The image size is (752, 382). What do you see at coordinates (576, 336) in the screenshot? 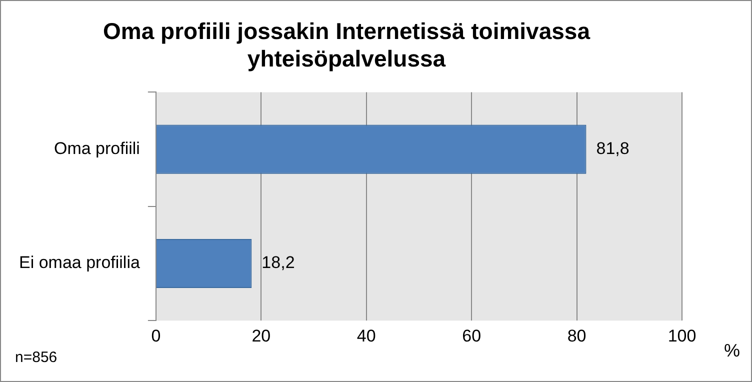
I see `x-tick-label: 80` at bounding box center [576, 336].